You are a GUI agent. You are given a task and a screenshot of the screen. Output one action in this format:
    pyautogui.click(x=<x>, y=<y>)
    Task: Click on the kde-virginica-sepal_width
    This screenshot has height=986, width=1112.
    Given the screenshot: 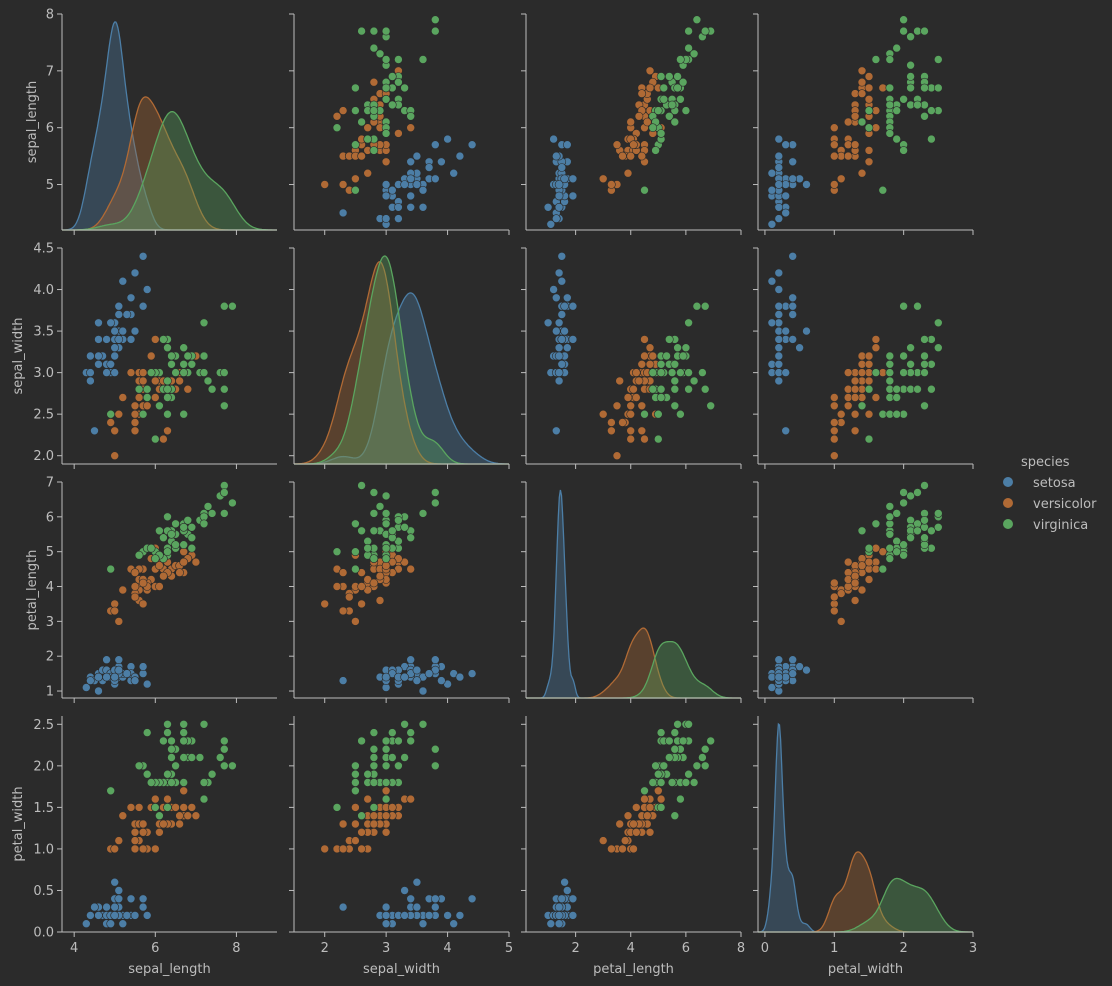 What is the action you would take?
    pyautogui.click(x=401, y=360)
    